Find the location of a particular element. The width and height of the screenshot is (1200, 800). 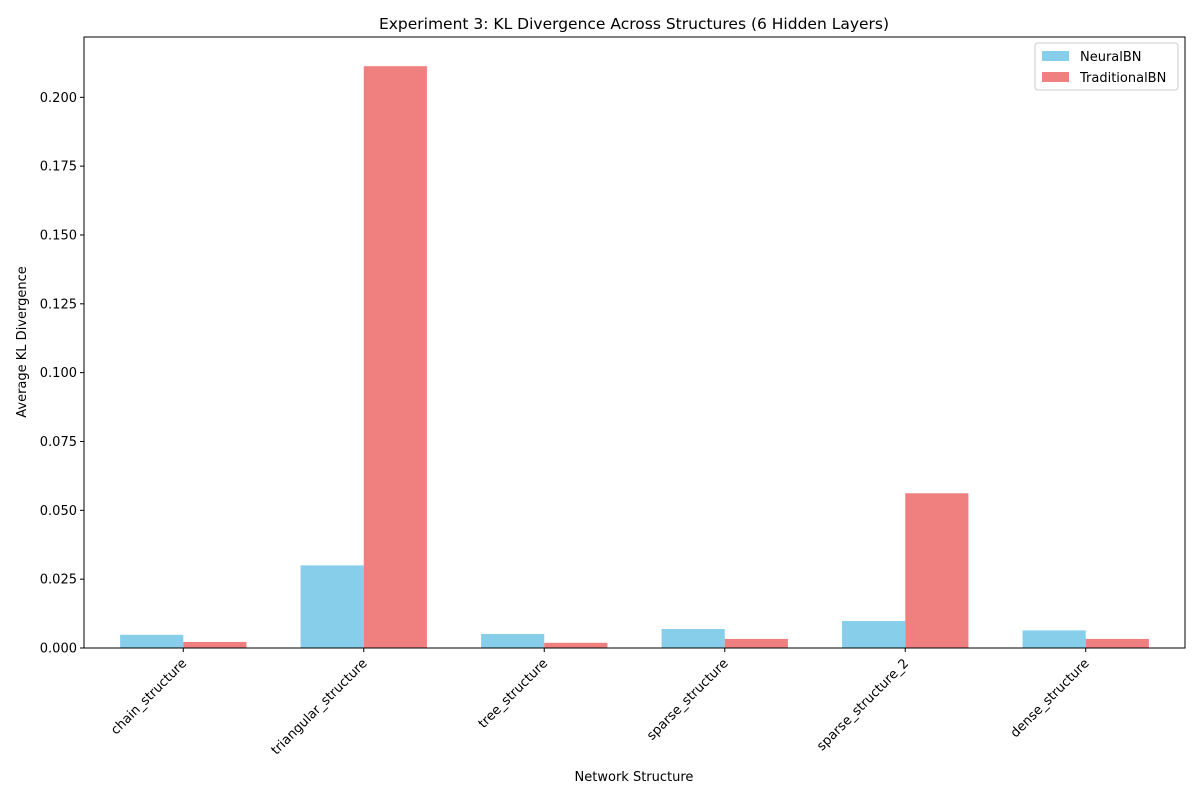

y-tick-label: 0.200 is located at coordinates (58, 98).